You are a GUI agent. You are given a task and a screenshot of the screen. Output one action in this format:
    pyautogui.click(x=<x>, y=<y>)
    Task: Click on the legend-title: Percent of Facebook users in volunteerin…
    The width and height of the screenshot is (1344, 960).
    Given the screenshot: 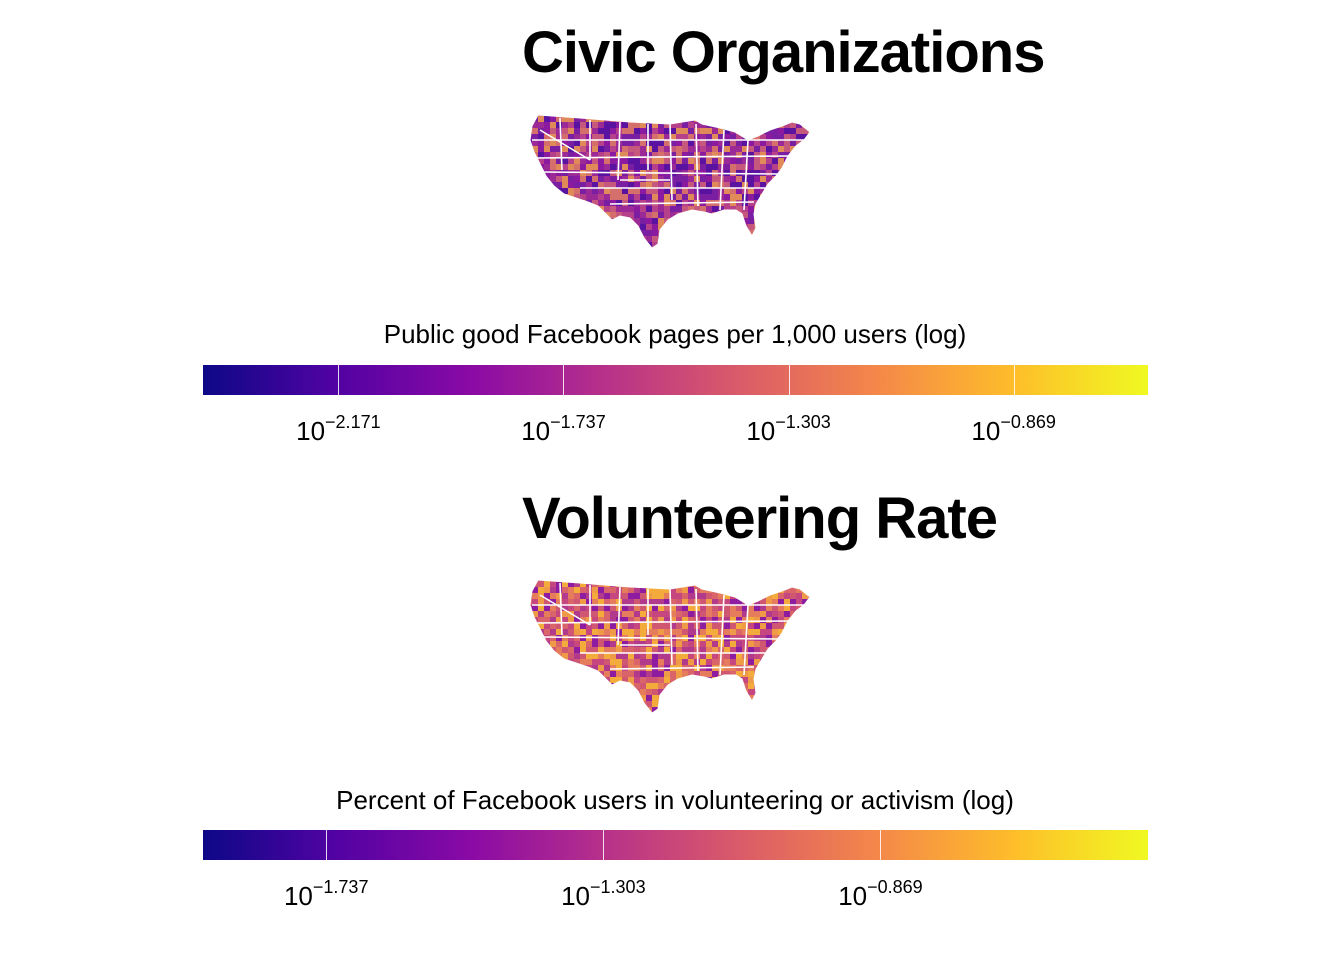 What is the action you would take?
    pyautogui.click(x=675, y=800)
    